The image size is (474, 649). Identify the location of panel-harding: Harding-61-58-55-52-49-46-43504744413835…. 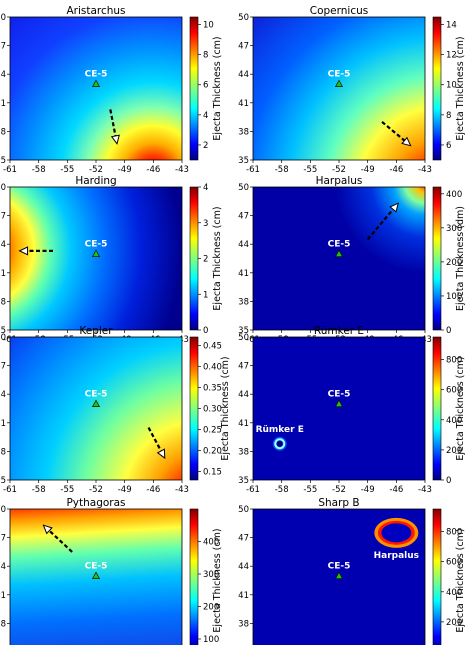
(111, 260).